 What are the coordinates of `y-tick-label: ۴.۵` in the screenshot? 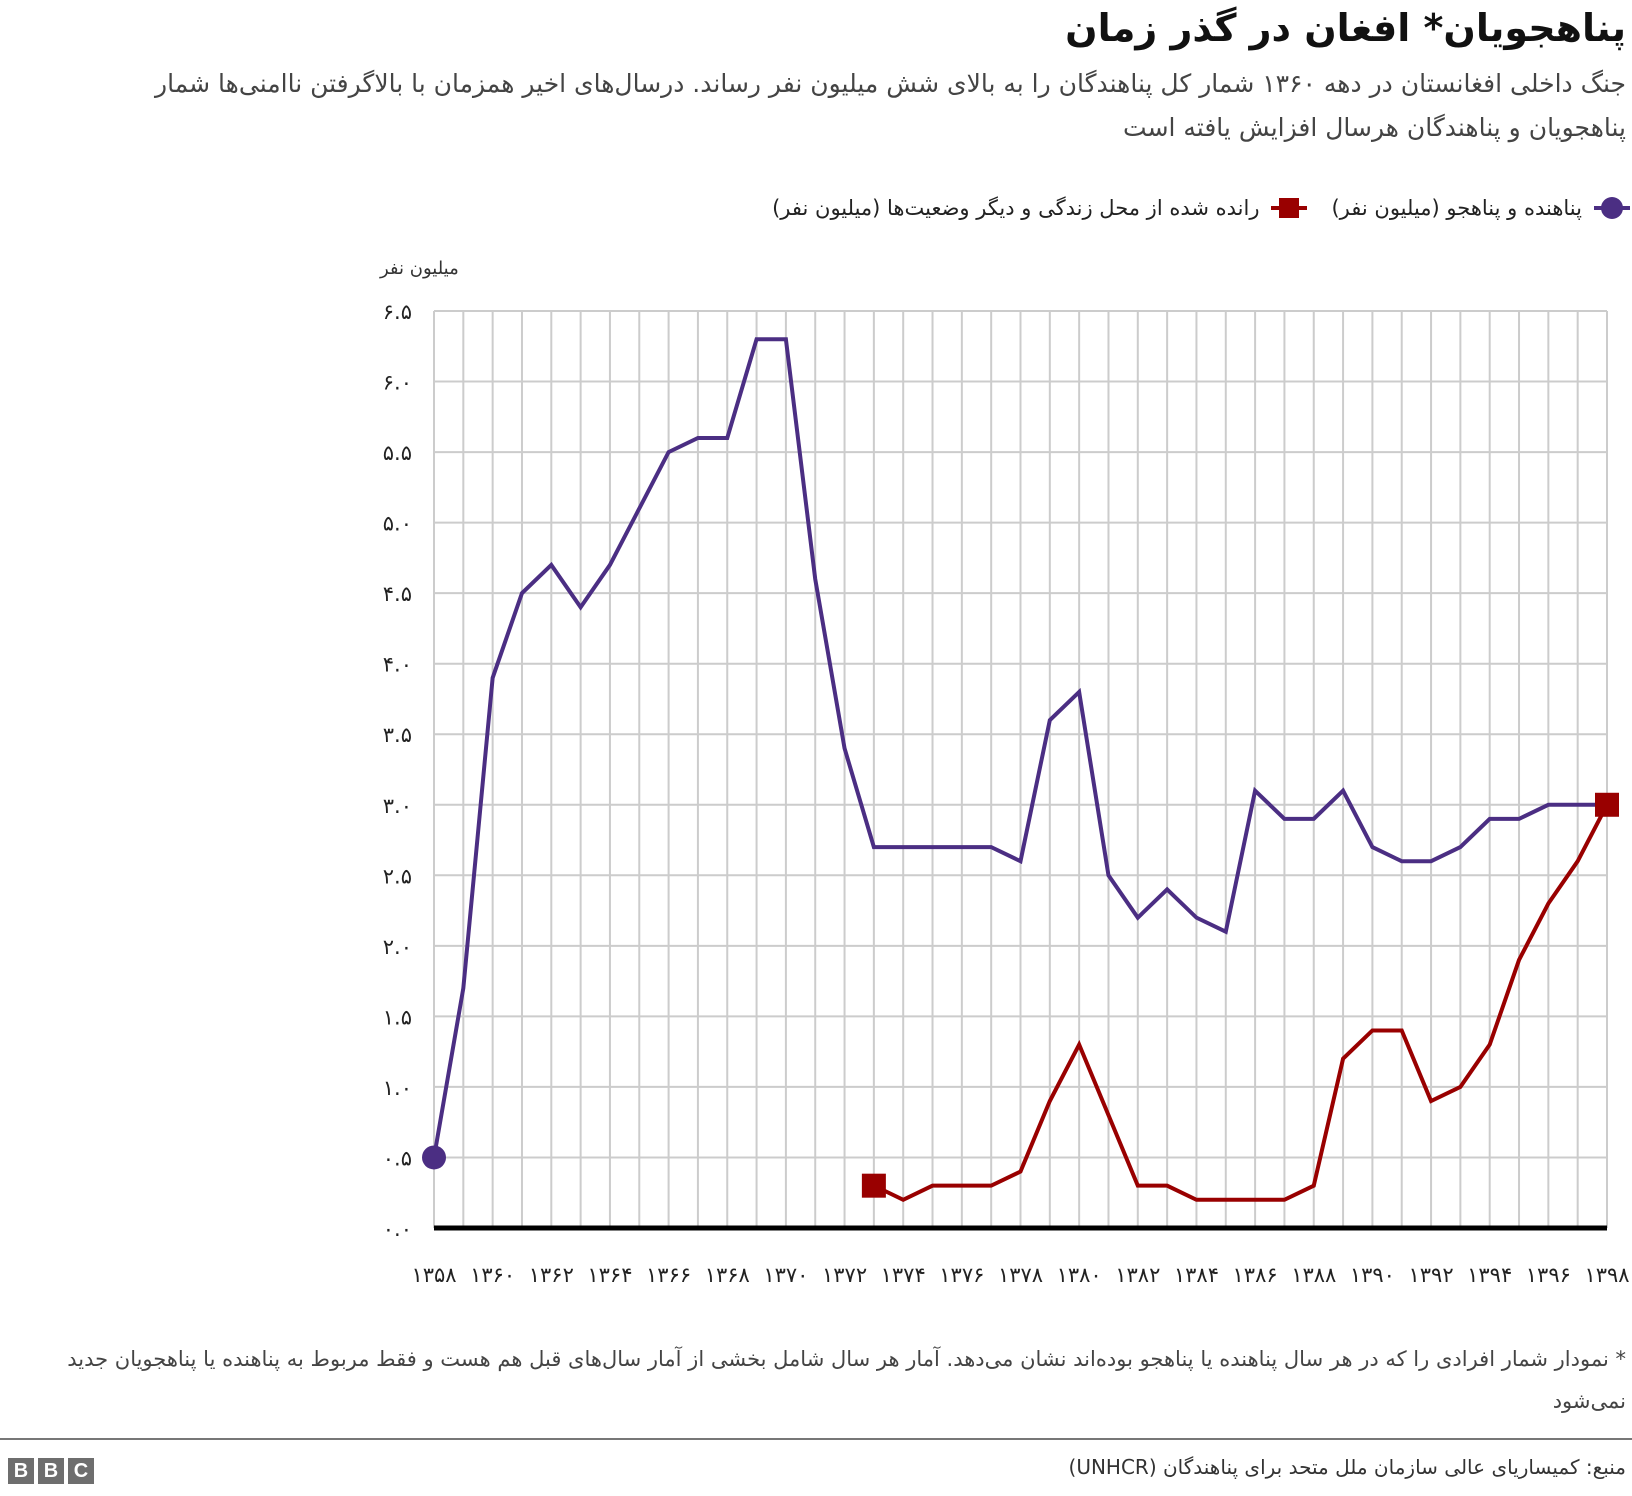 It's located at (397, 594).